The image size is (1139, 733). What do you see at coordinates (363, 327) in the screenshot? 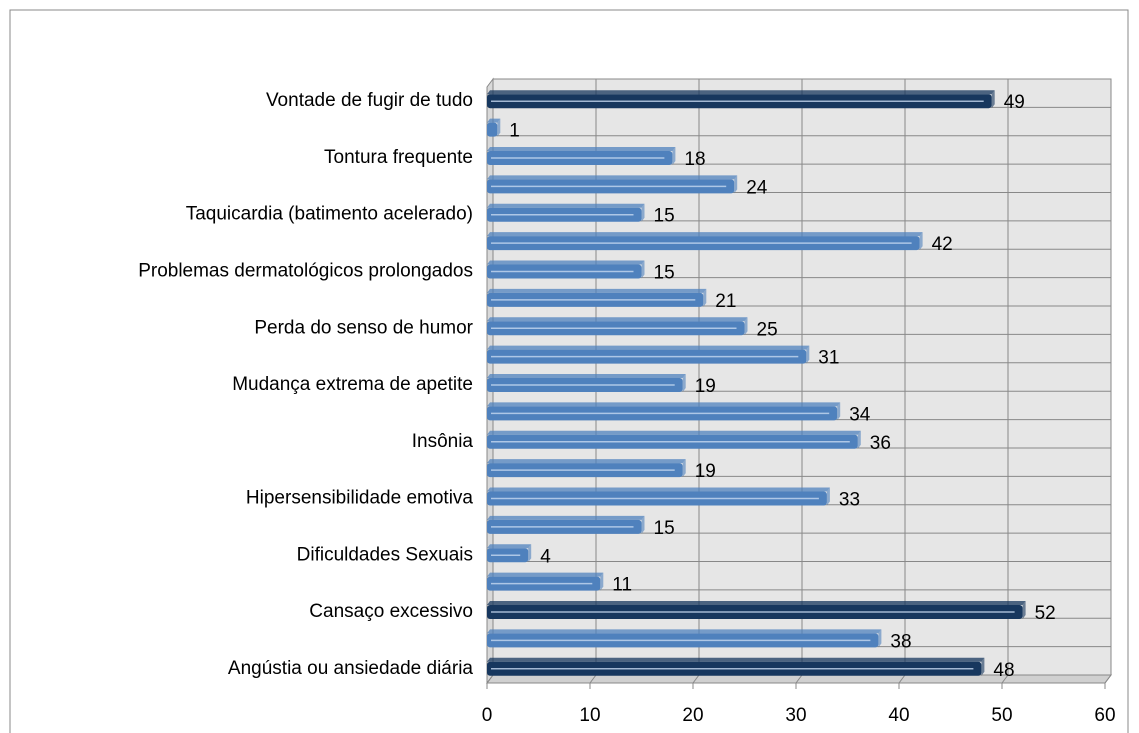
I see `y-tick-label: Perda do senso de humor` at bounding box center [363, 327].